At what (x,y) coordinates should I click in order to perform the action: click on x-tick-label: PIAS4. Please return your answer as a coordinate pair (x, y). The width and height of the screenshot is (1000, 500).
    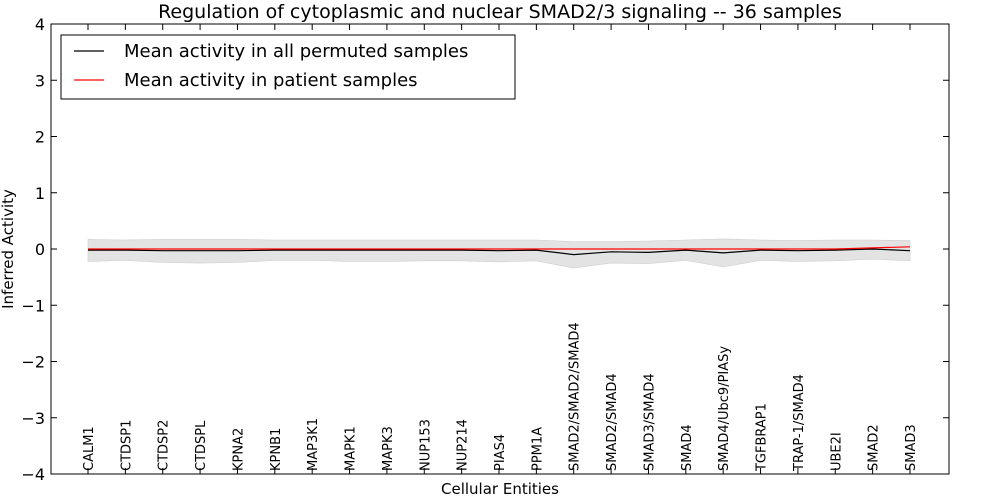
    Looking at the image, I should click on (500, 452).